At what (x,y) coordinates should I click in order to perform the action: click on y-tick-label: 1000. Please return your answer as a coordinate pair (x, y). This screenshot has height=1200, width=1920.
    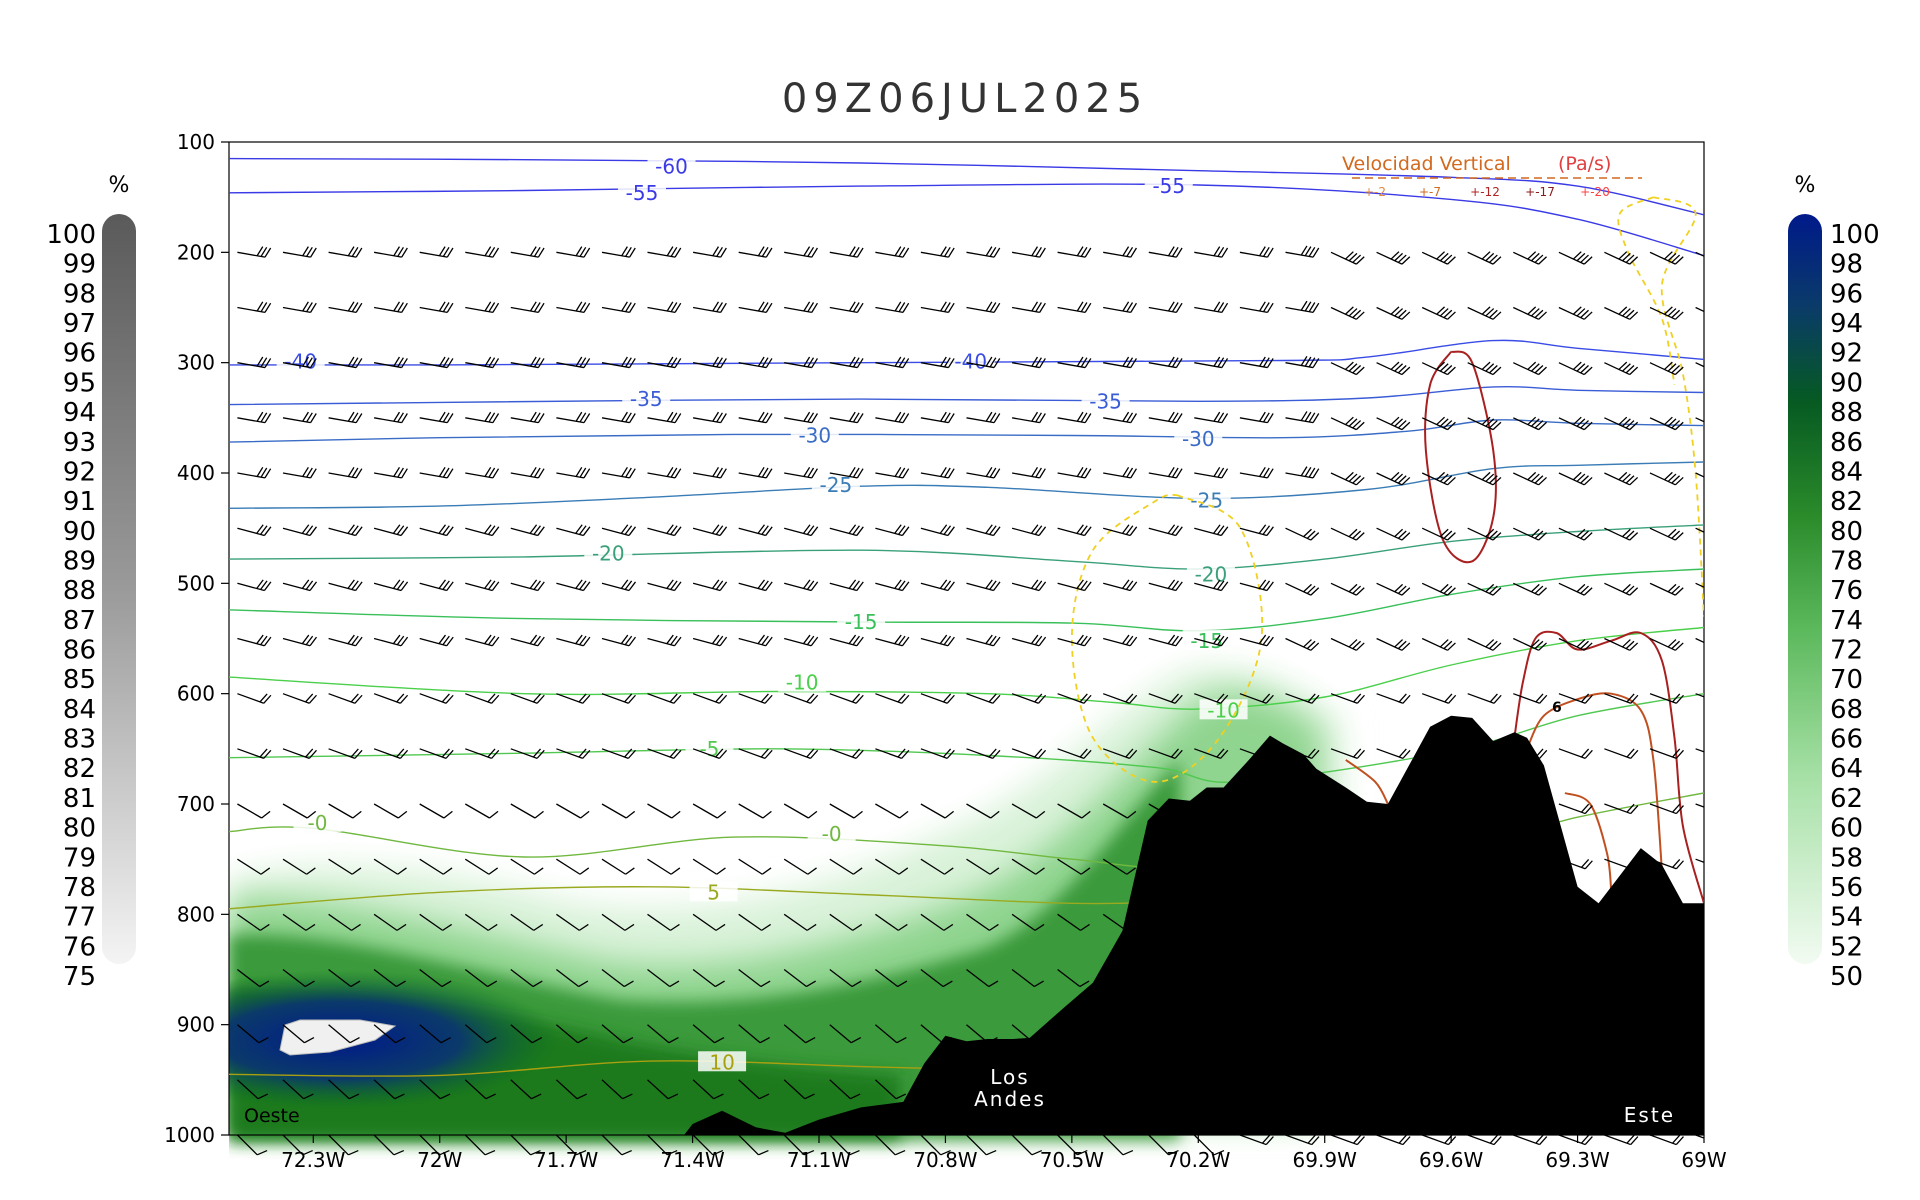
    Looking at the image, I should click on (189, 1135).